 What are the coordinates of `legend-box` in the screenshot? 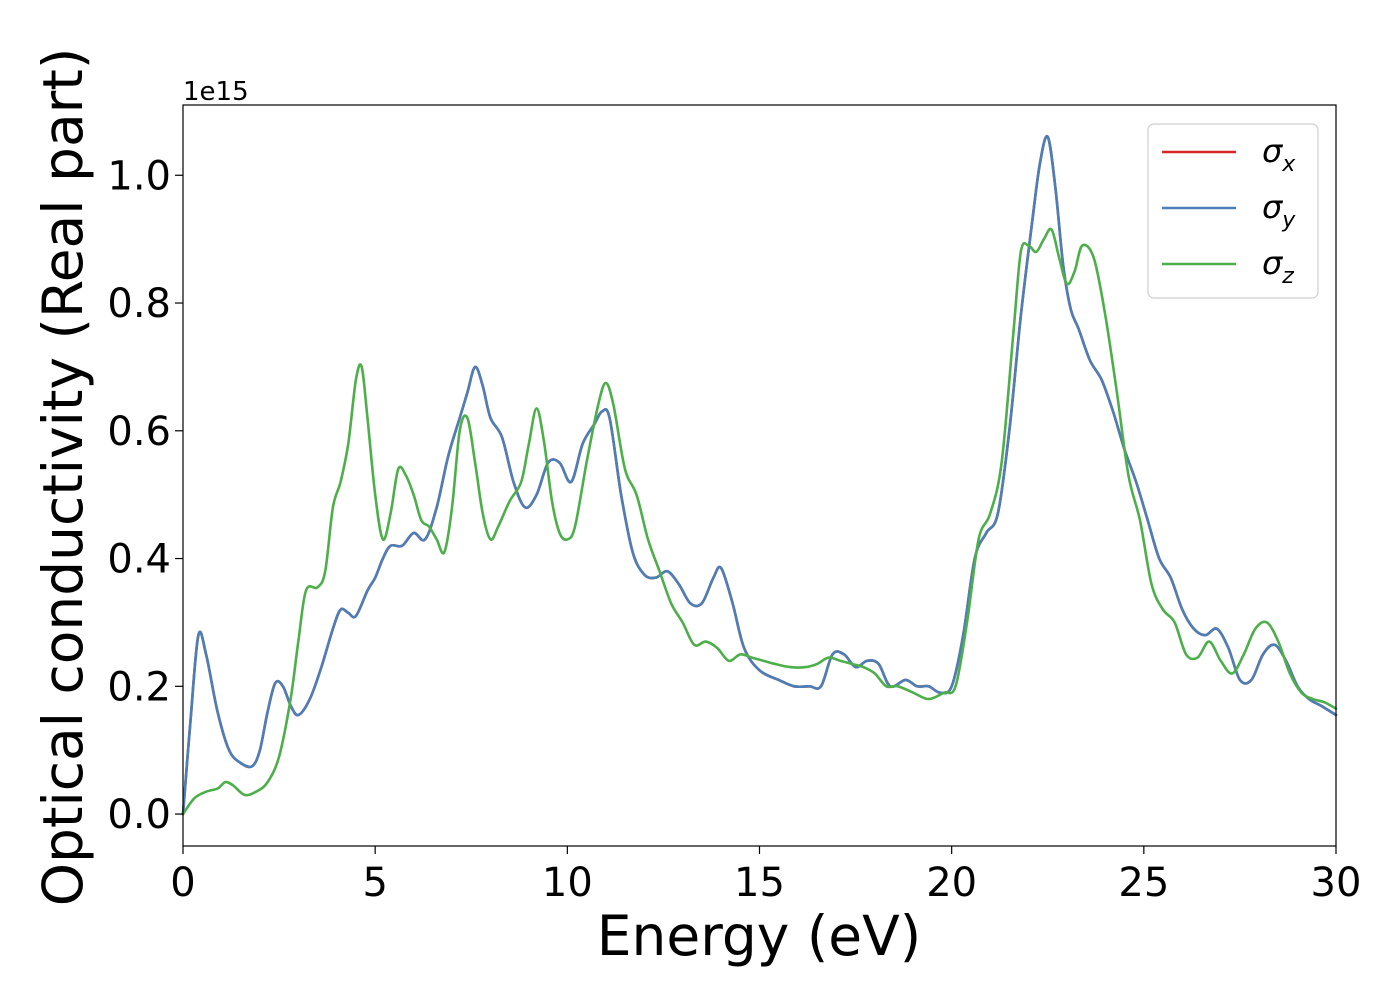 It's located at (1233, 211).